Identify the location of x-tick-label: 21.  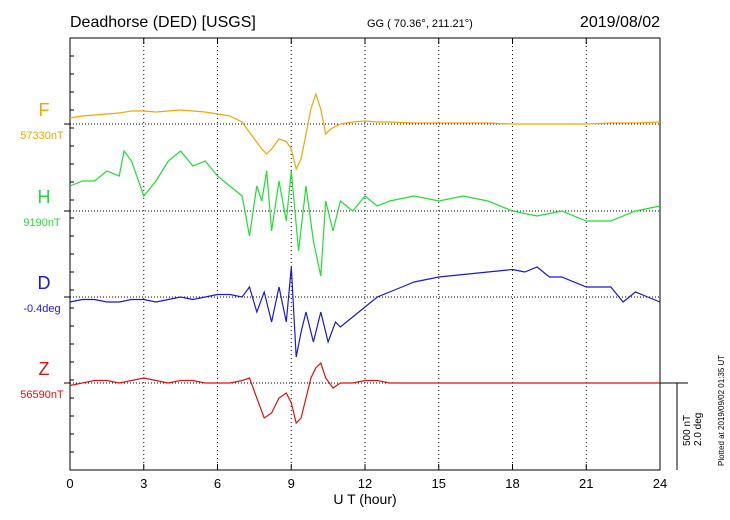
(586, 483).